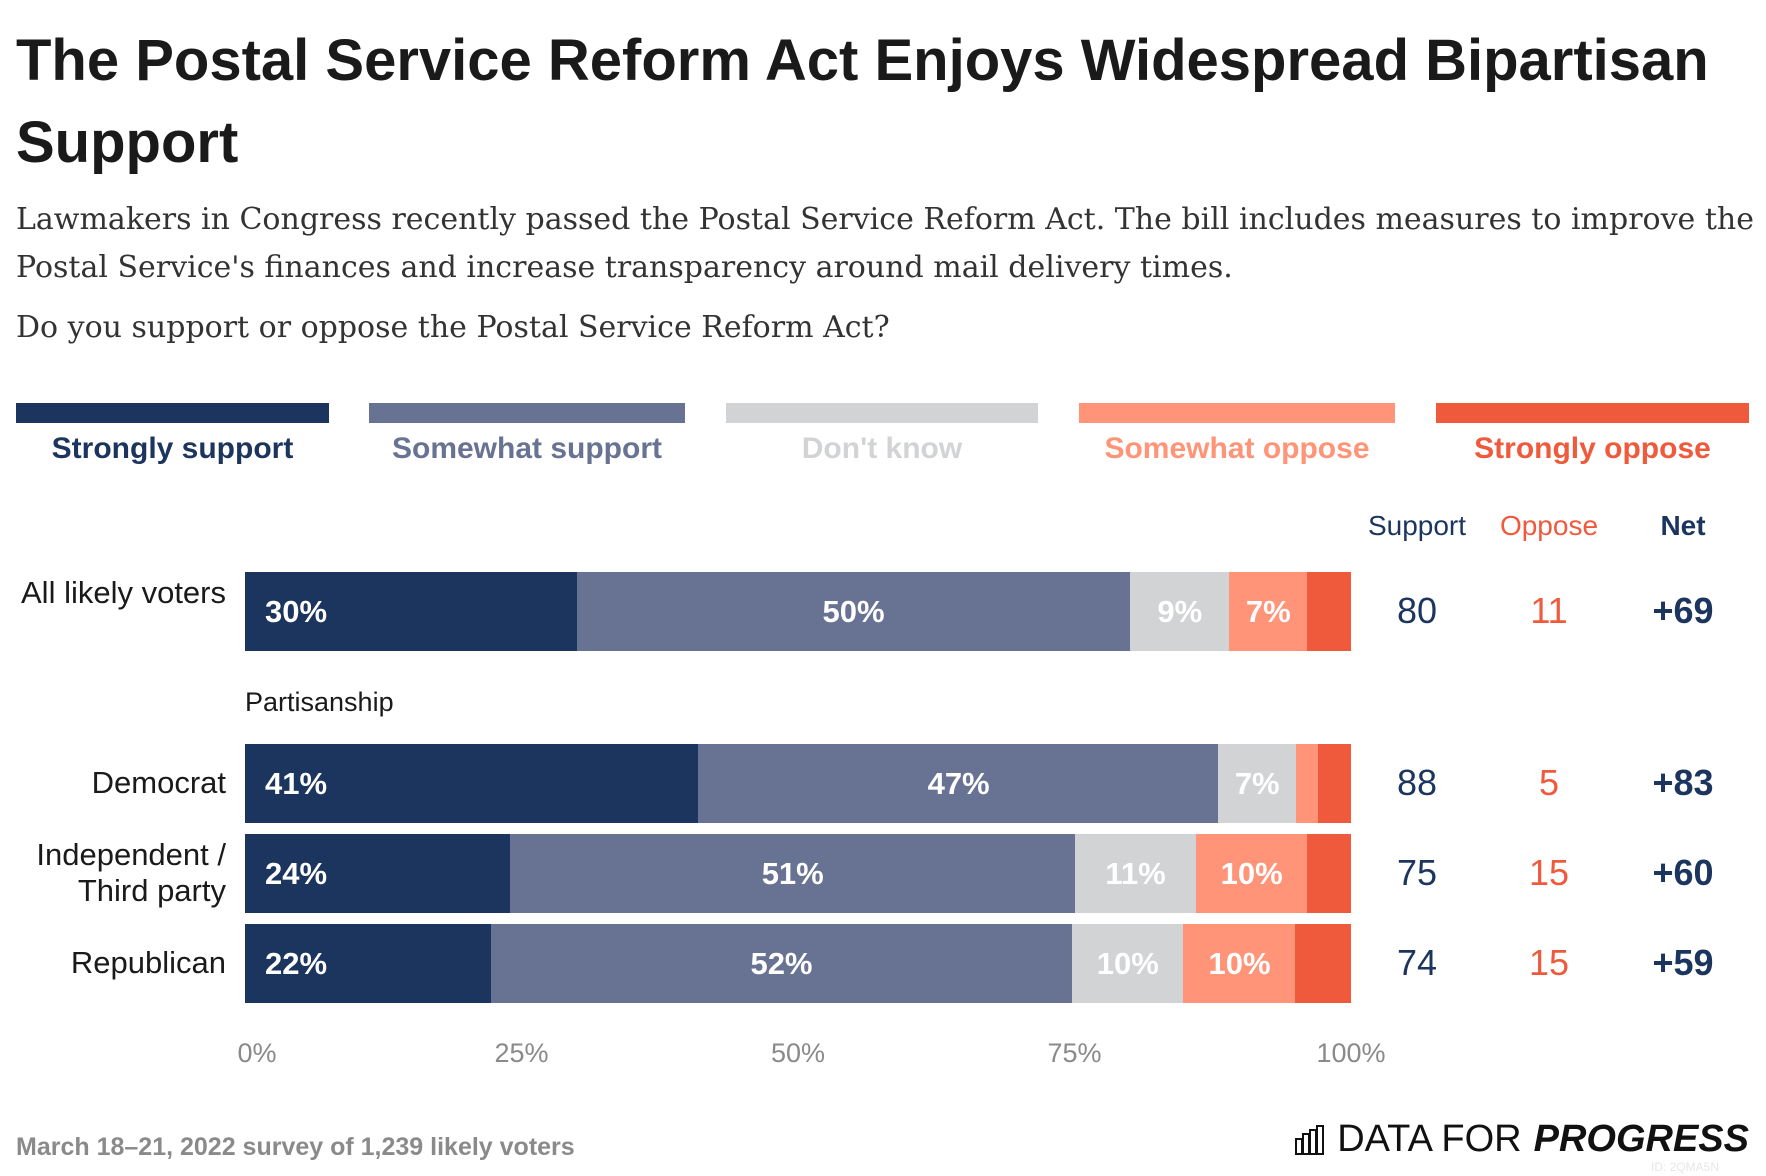 This screenshot has width=1766, height=1176. What do you see at coordinates (526, 448) in the screenshot?
I see `legend-label: Somewhat support` at bounding box center [526, 448].